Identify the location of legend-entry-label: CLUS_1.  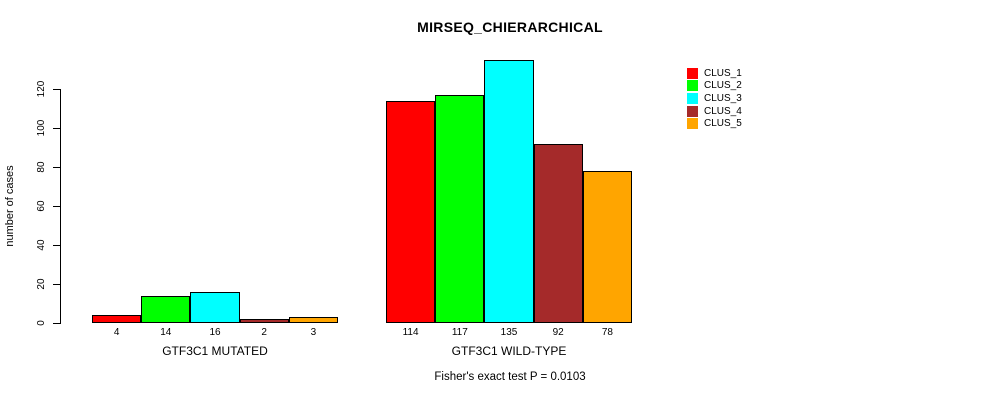
(723, 73).